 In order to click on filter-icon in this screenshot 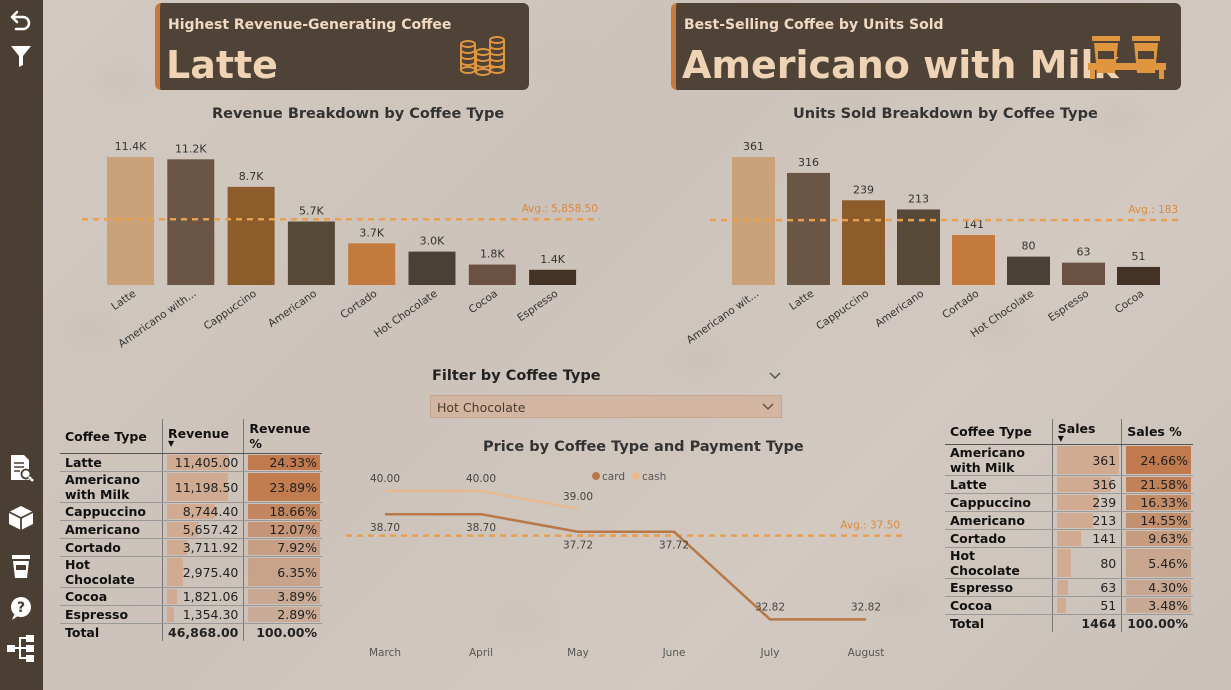, I will do `click(21, 56)`.